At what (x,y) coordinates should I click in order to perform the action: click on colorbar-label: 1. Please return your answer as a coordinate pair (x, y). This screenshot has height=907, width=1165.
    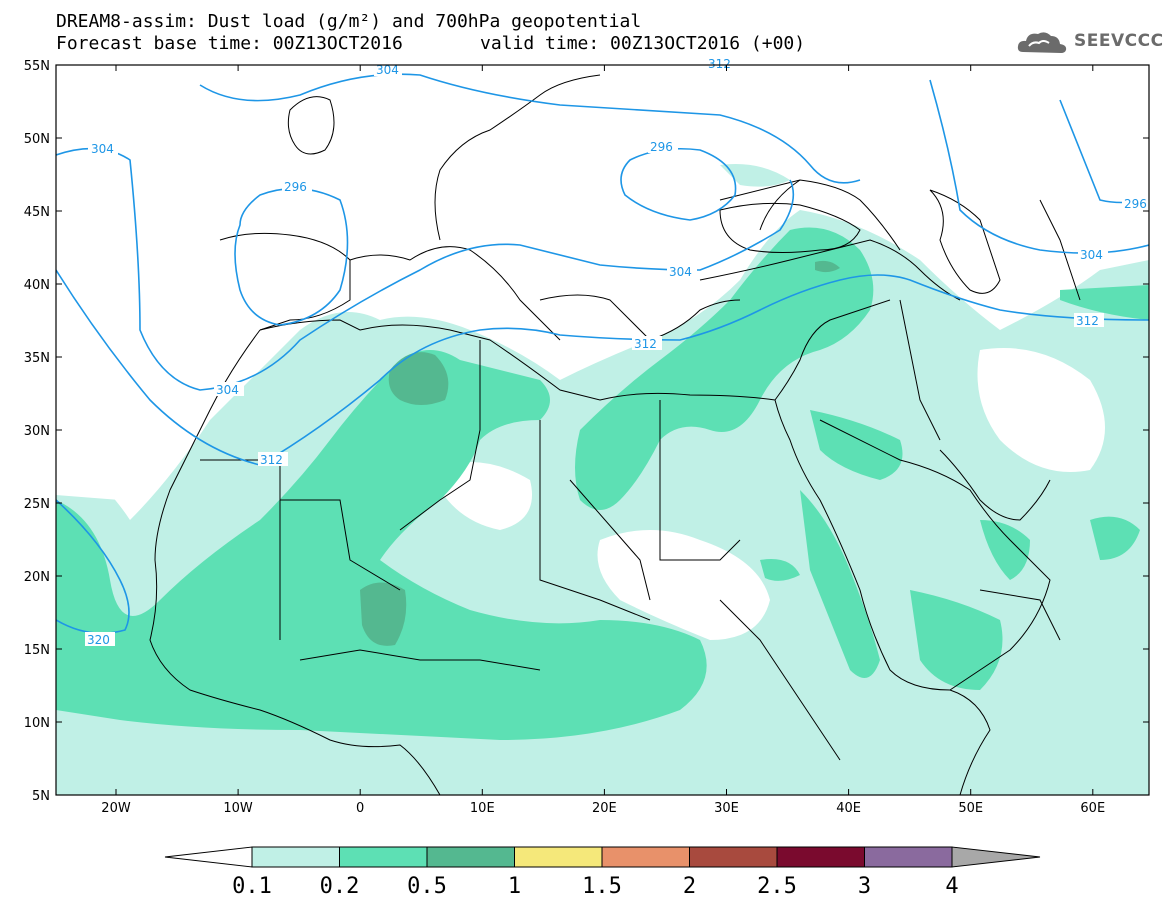
    Looking at the image, I should click on (514, 886).